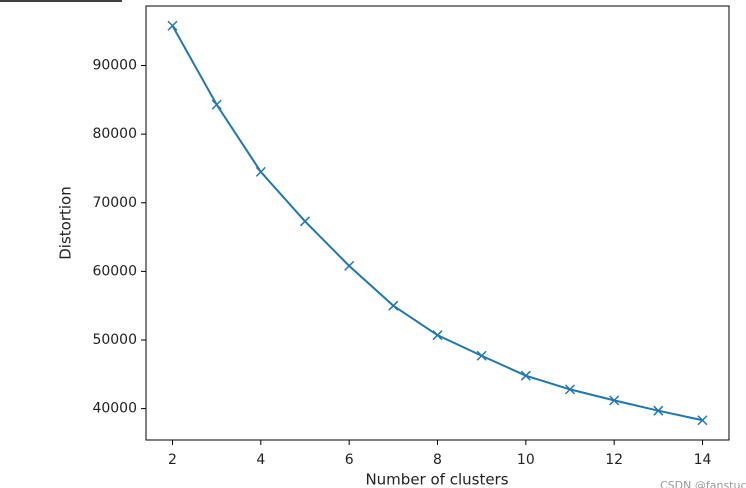  Describe the element at coordinates (114, 134) in the screenshot. I see `y-tick-label: 80000` at that location.